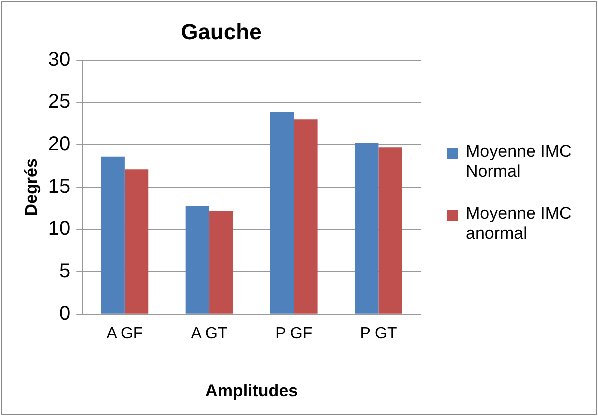  I want to click on y-tick-label: 30, so click(59, 59).